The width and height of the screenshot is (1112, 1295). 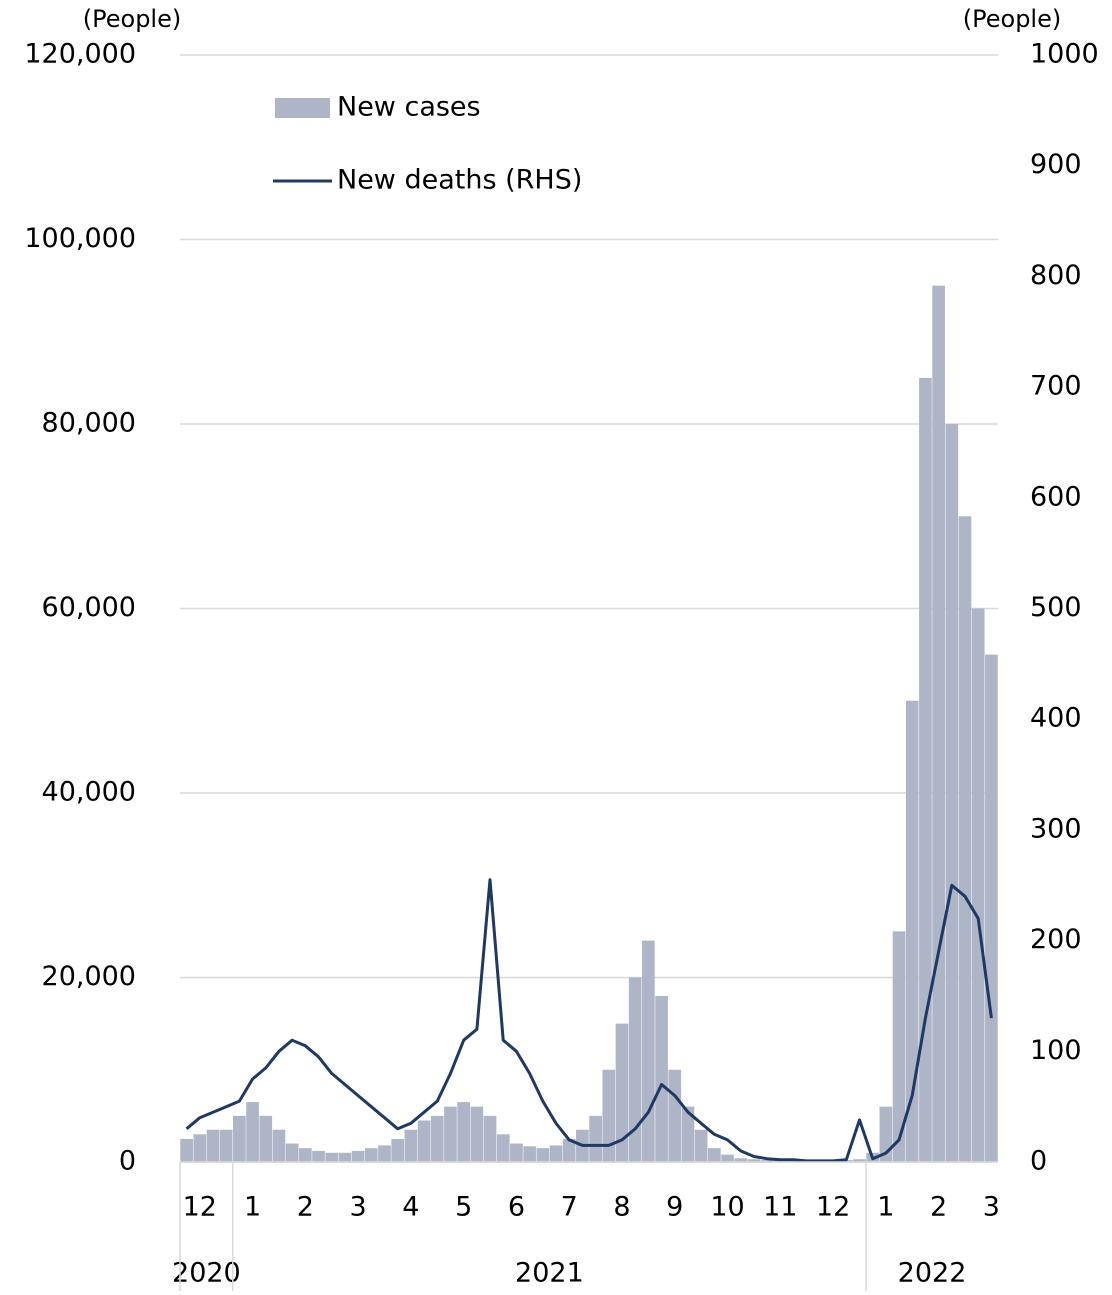 What do you see at coordinates (1056, 1050) in the screenshot?
I see `y2-tick-label: 100` at bounding box center [1056, 1050].